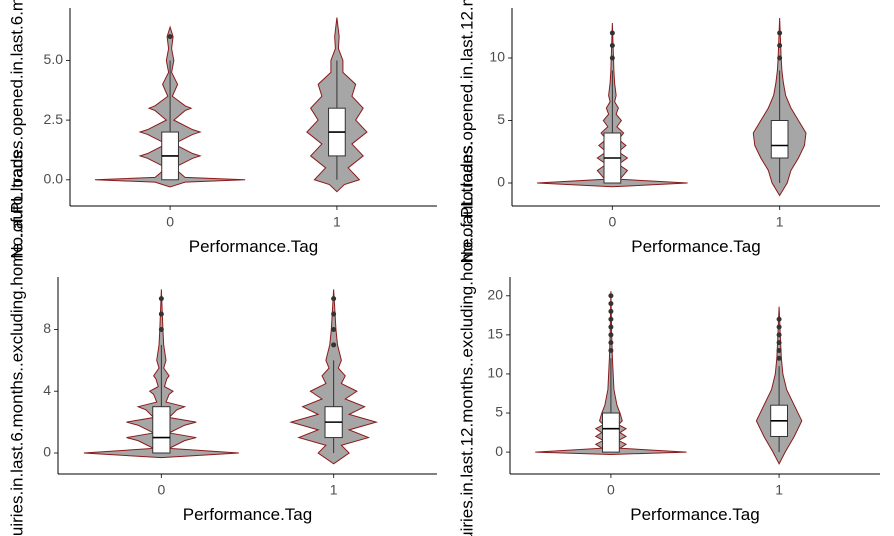  Describe the element at coordinates (54, 59) in the screenshot. I see `y-tick-label: 5.0` at that location.